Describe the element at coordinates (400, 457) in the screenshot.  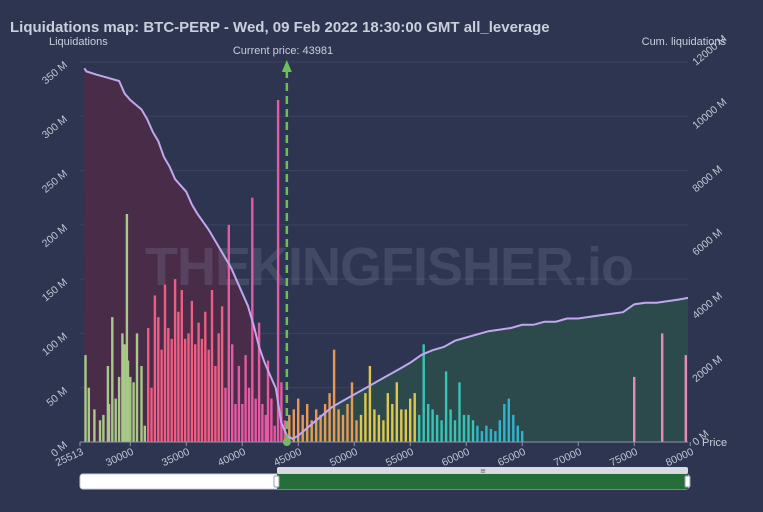
I see `x-tick-label: 55000` at that location.